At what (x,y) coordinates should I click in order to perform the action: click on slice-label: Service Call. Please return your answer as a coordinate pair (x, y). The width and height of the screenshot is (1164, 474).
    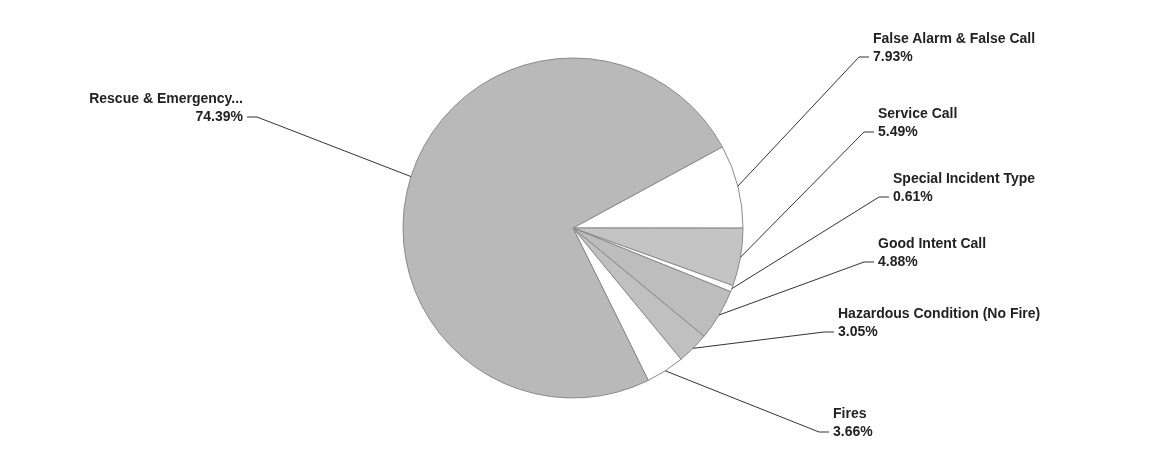
    Looking at the image, I should click on (918, 113).